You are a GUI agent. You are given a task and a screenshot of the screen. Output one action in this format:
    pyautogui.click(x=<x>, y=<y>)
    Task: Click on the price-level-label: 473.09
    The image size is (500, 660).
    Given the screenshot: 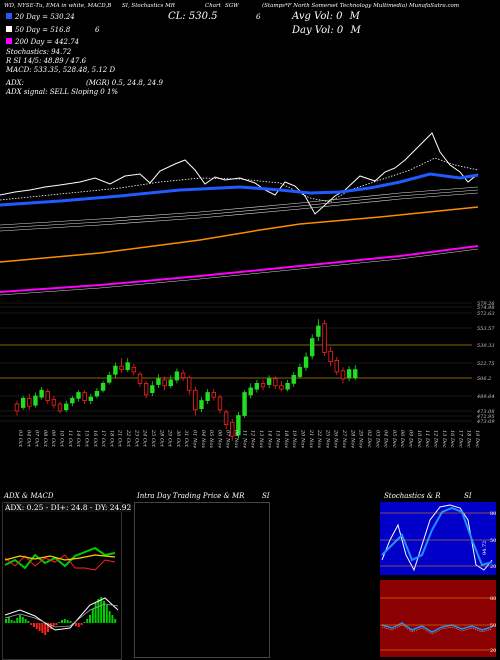 What is the action you would take?
    pyautogui.click(x=485, y=422)
    